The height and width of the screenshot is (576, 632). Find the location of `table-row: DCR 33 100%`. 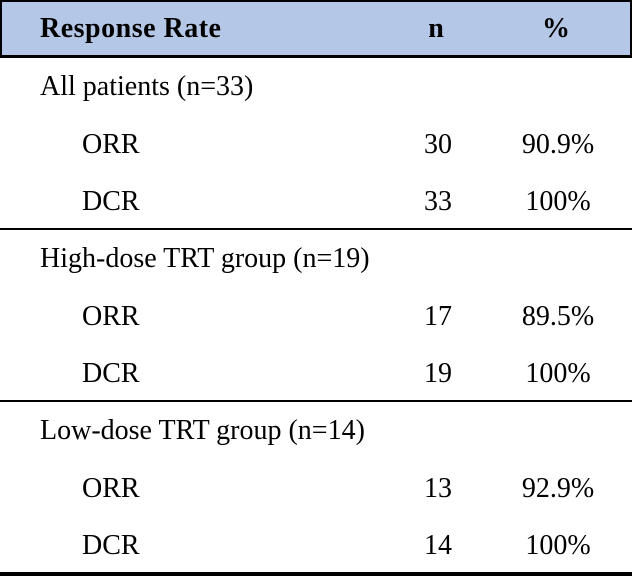

table-row: DCR 33 100% is located at coordinates (316, 201).